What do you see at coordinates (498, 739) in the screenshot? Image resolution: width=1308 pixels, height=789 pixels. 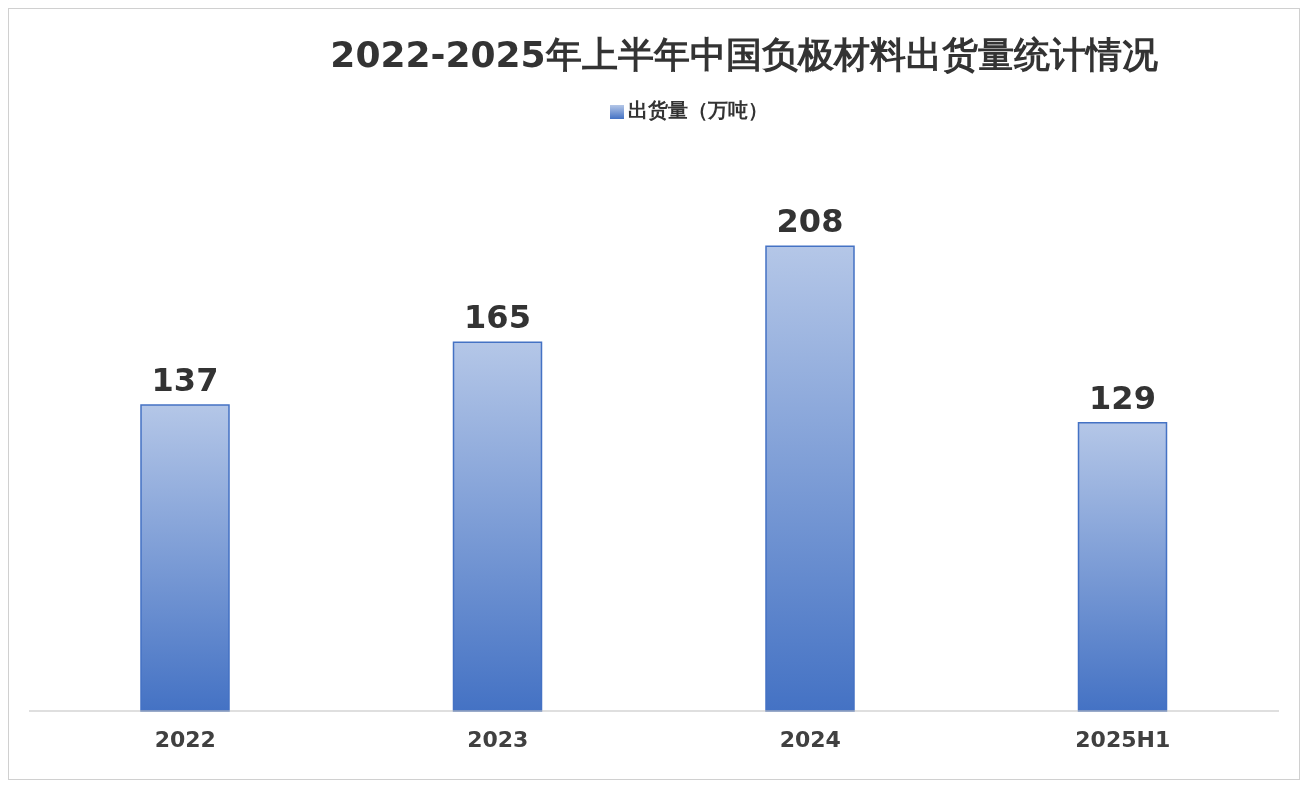 I see `x-tick-label: 2023` at bounding box center [498, 739].